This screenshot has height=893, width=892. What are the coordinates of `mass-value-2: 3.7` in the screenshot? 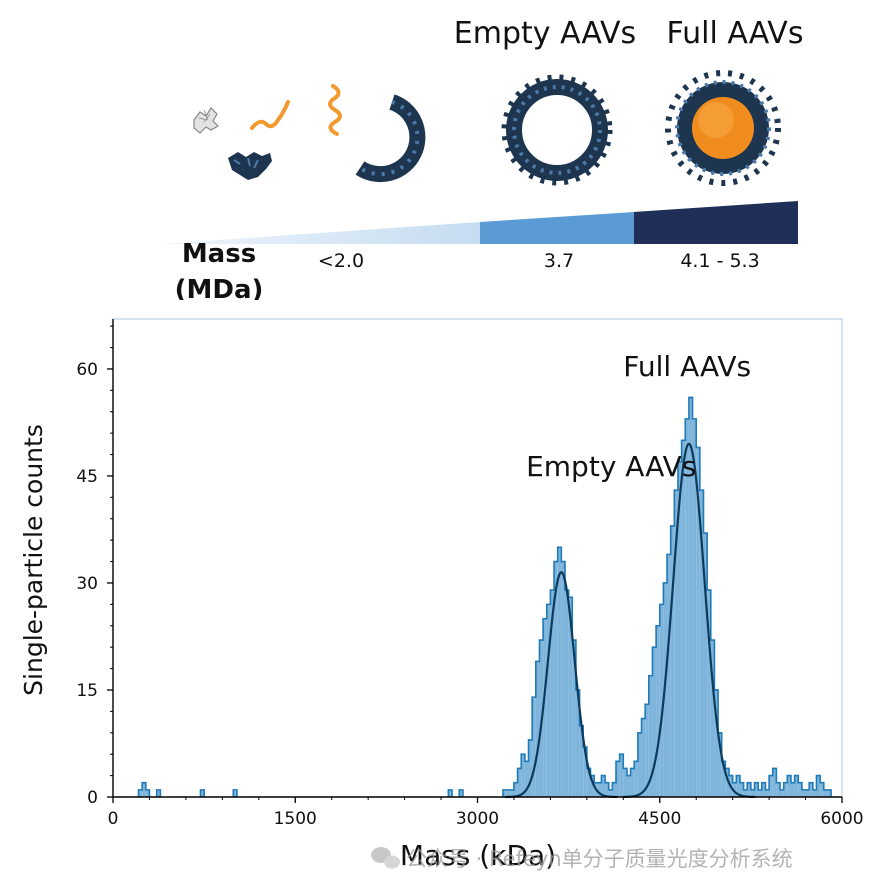 It's located at (559, 261).